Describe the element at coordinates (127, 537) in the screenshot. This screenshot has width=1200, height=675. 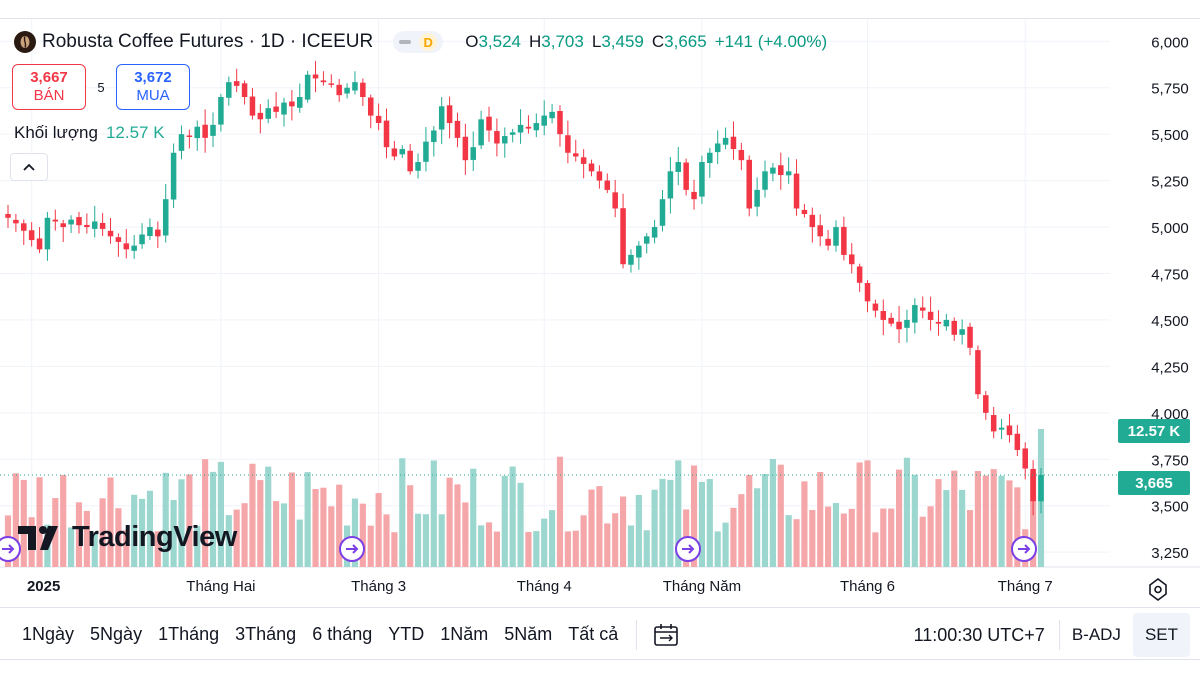
I see `tradingview-logo: TradingView` at that location.